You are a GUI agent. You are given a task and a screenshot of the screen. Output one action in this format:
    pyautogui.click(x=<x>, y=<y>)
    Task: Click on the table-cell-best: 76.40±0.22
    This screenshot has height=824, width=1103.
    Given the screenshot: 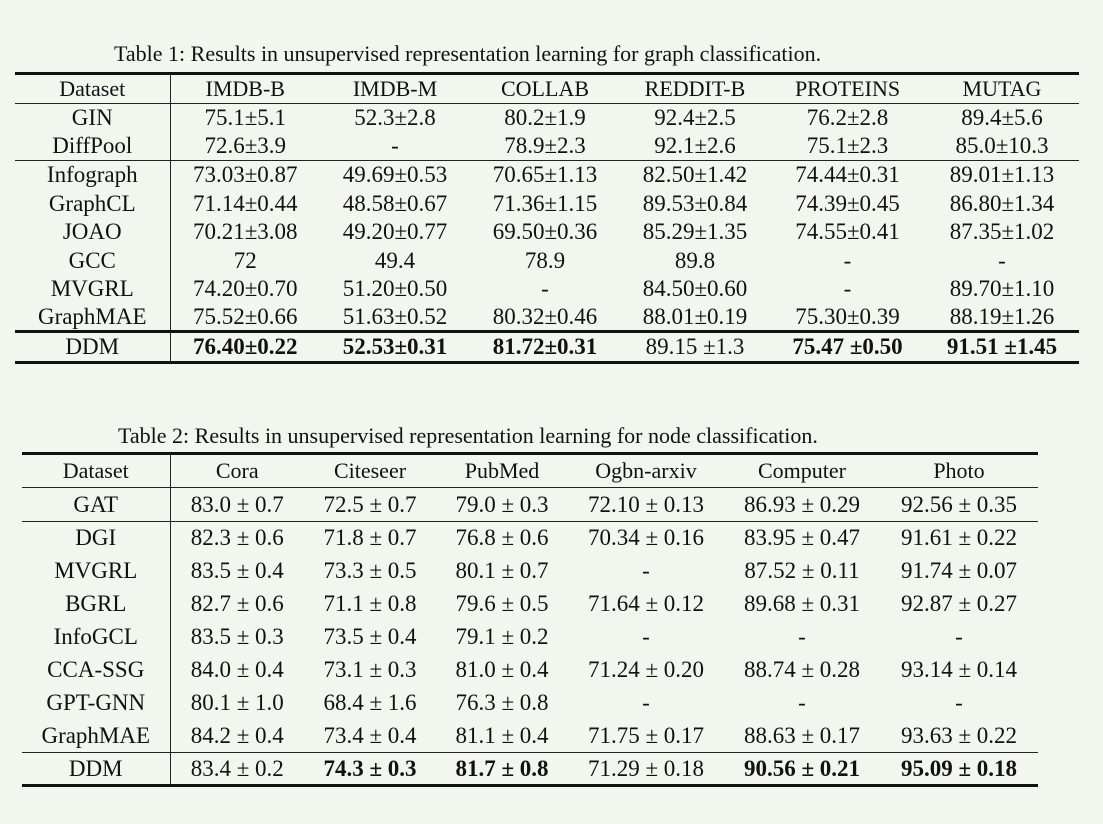 What is the action you would take?
    pyautogui.click(x=245, y=347)
    